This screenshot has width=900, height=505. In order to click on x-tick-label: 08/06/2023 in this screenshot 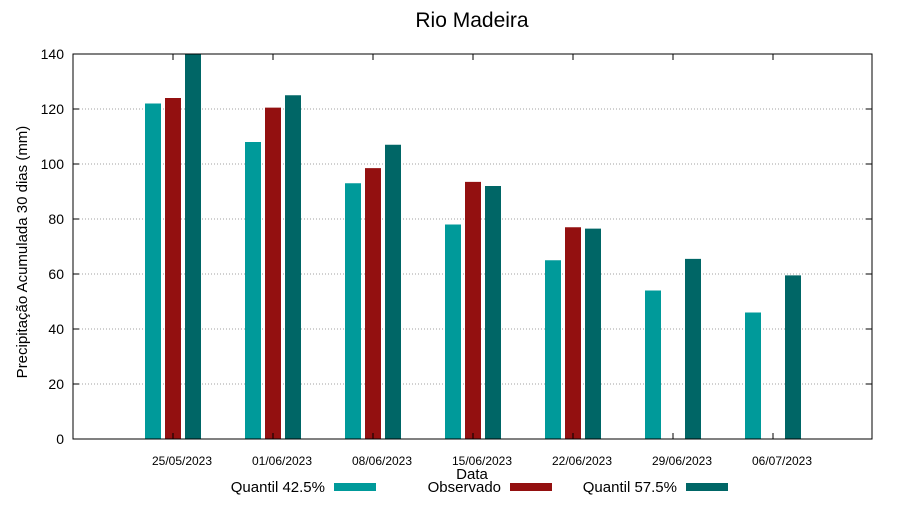, I will do `click(382, 461)`.